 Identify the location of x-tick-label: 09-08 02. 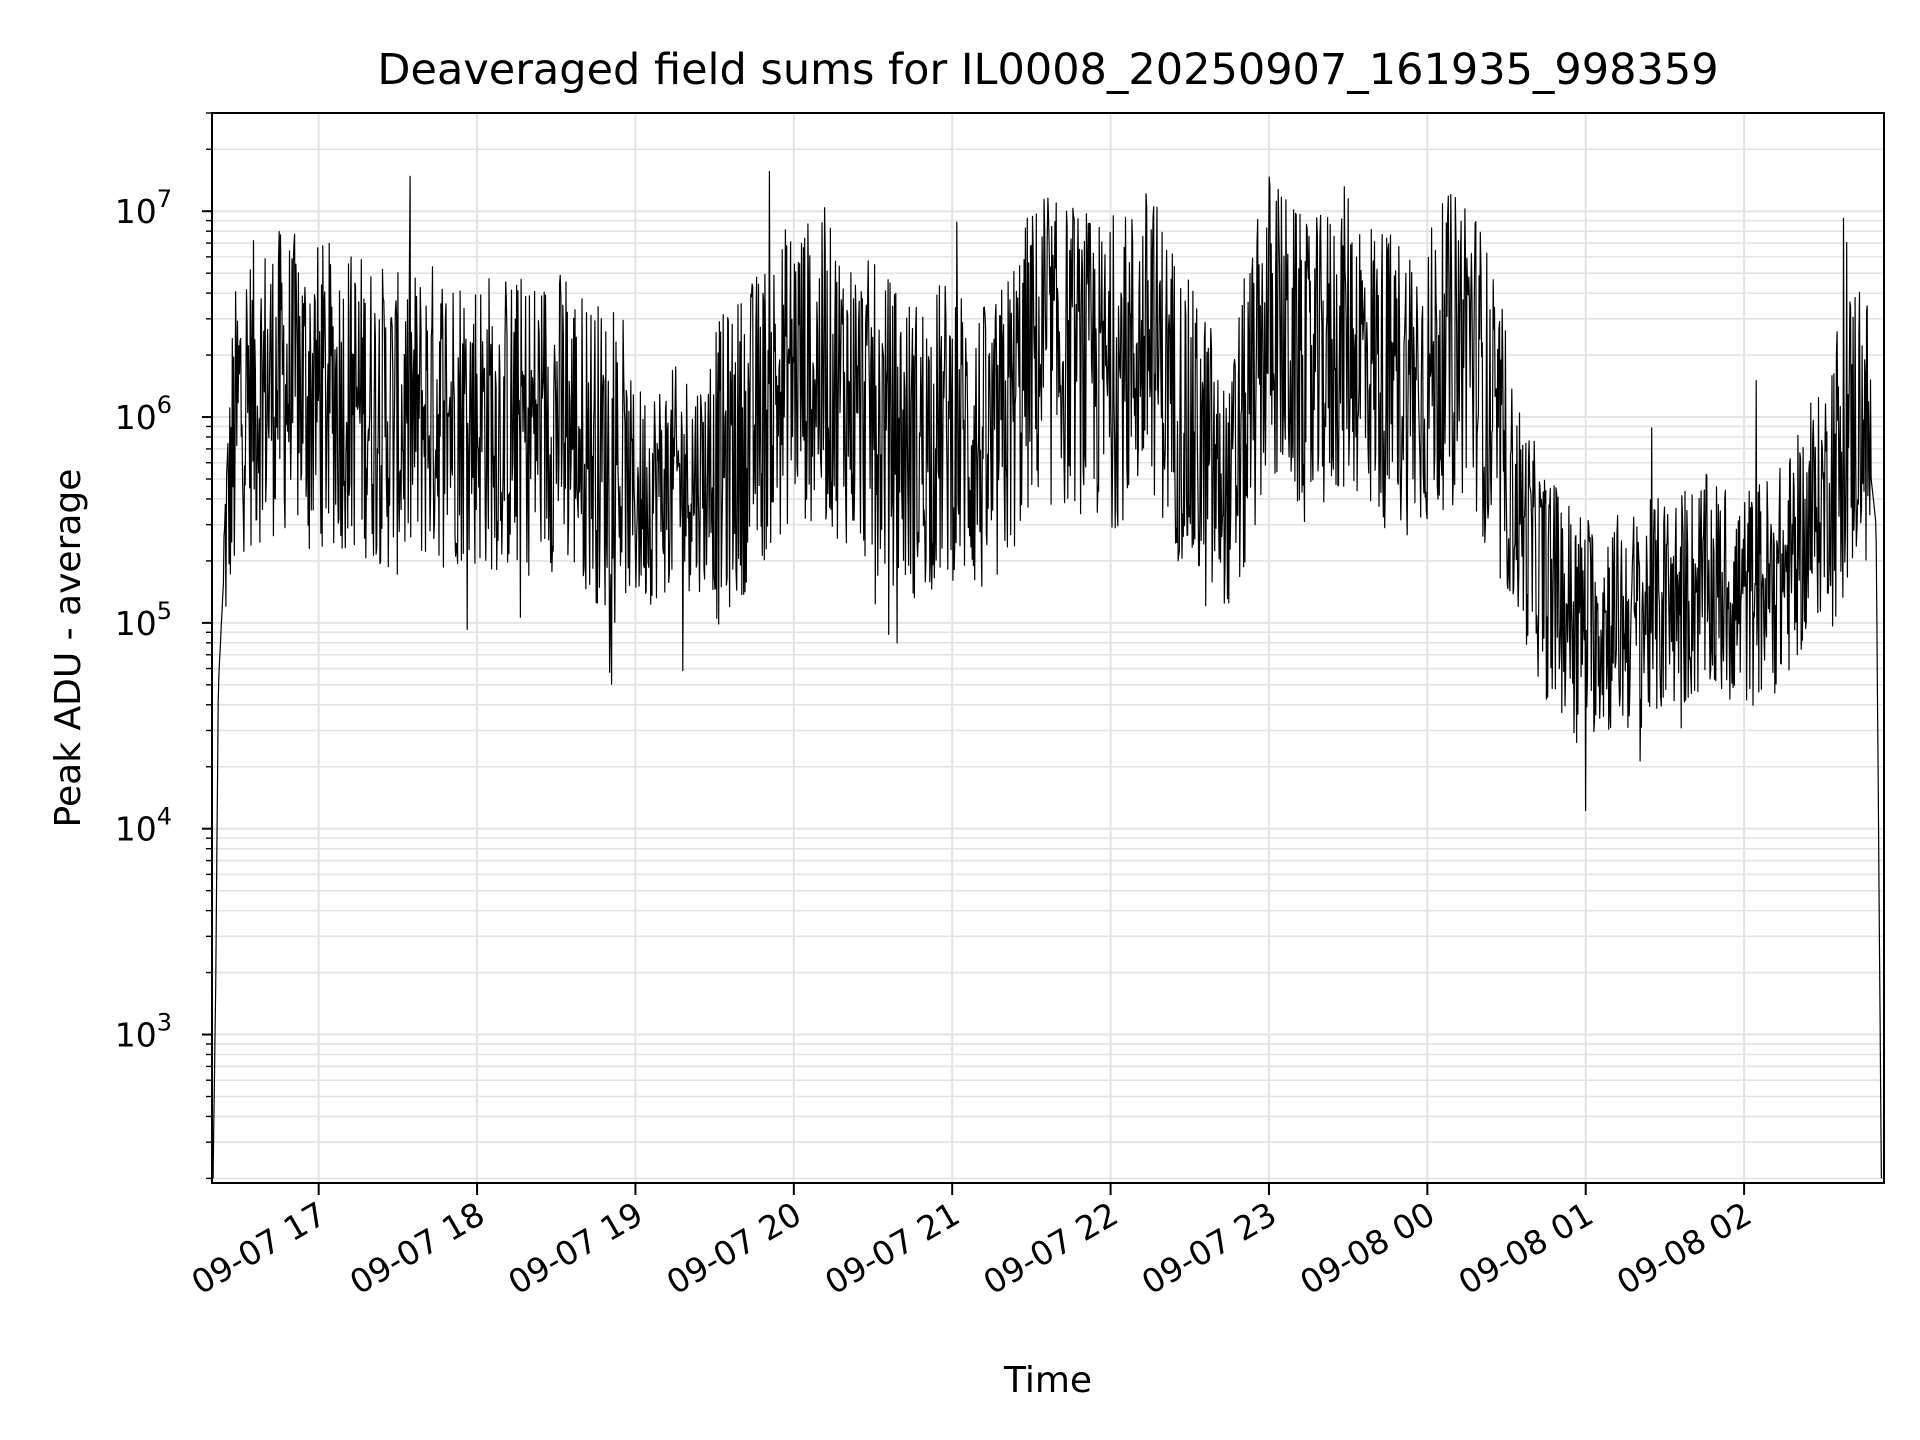
(1684, 1248).